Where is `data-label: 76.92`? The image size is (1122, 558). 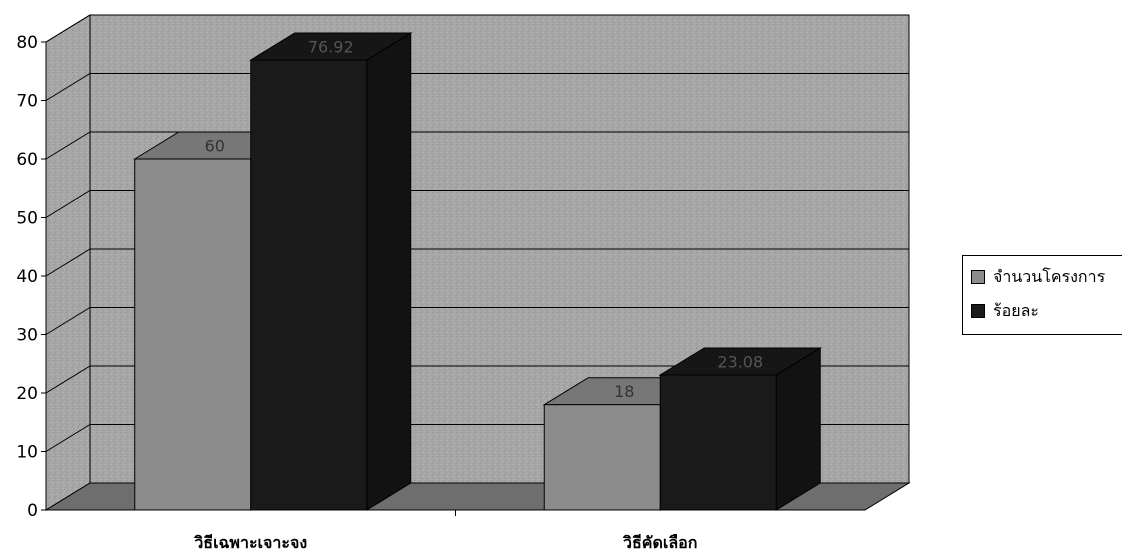
data-label: 76.92 is located at coordinates (331, 47).